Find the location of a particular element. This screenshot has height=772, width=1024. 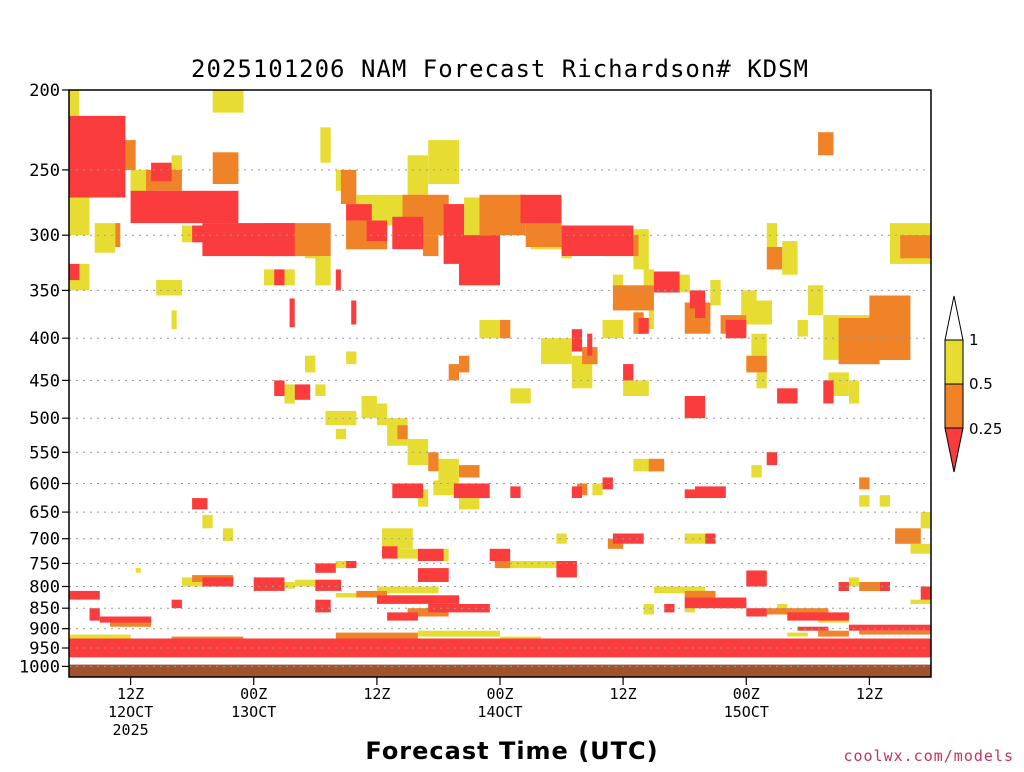

y-tick-label-950: 950 is located at coordinates (44, 649).